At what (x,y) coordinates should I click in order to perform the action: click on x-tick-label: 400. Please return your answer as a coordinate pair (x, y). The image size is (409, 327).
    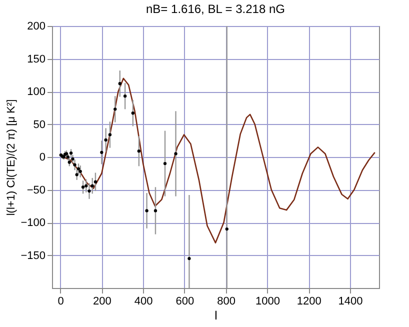
    Looking at the image, I should click on (143, 302).